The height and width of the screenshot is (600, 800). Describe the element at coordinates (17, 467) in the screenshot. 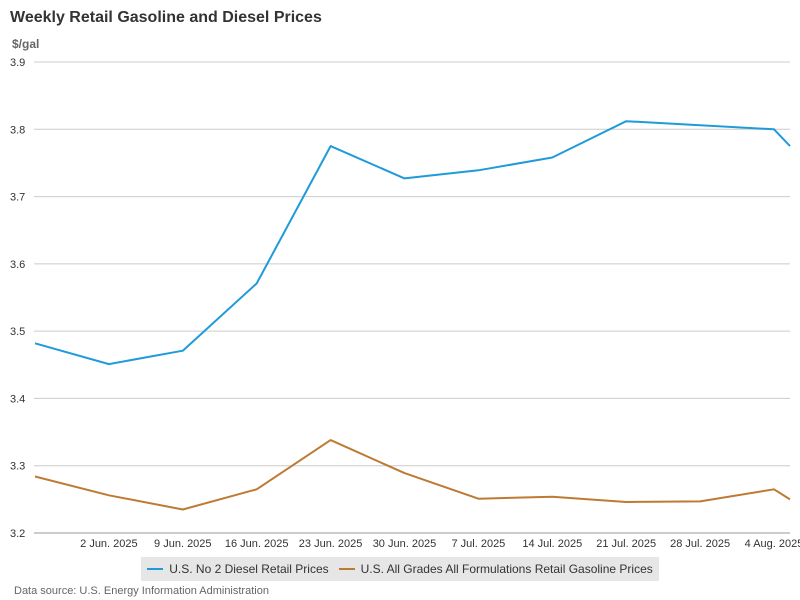

I see `y-tick-label: 3.3` at that location.